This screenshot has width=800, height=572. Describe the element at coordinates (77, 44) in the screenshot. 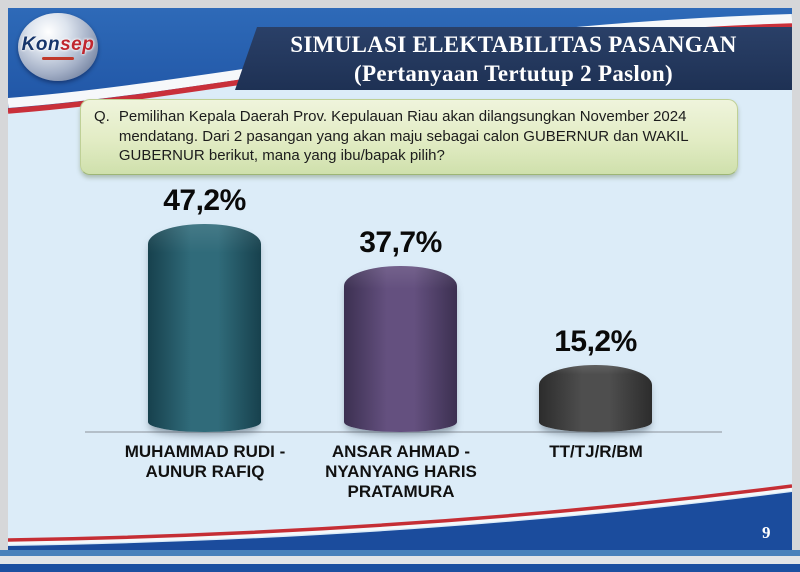

I see `logo-text-secondary: sep` at that location.